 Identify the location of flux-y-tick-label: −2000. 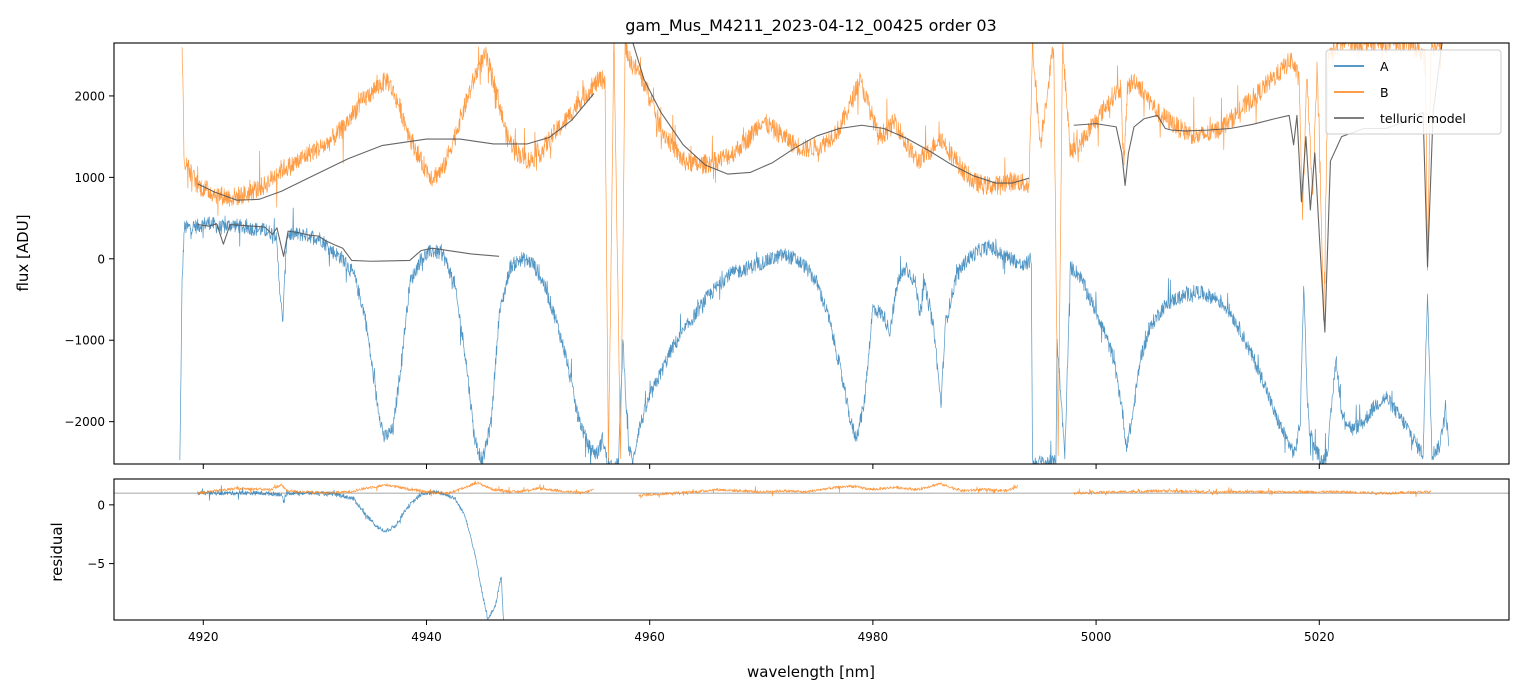
(84, 422).